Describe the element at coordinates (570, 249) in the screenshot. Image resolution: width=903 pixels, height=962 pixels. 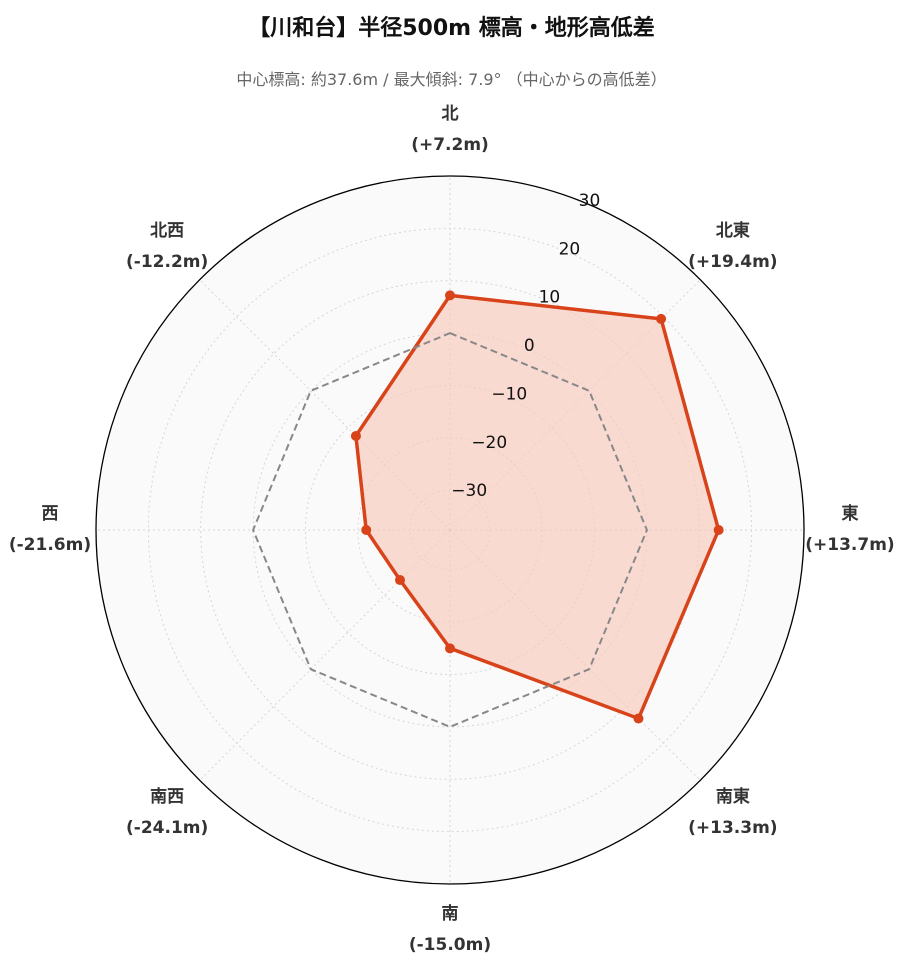
I see `r-tick-label: 20` at that location.